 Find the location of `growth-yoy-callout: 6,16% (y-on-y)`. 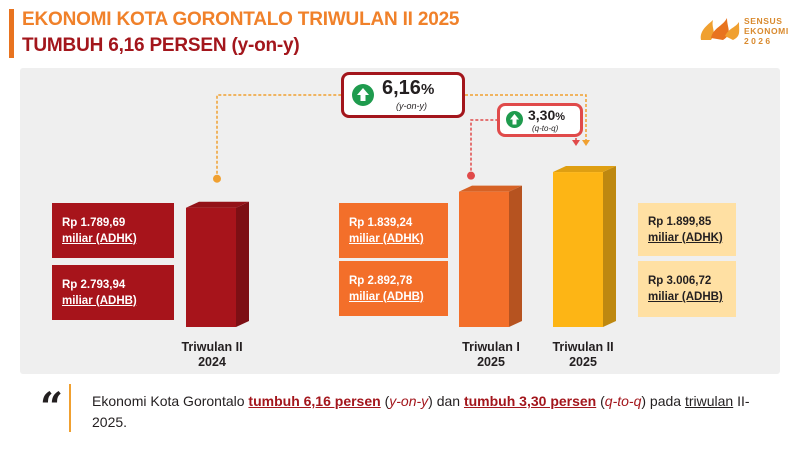

growth-yoy-callout: 6,16% (y-on-y) is located at coordinates (403, 95).